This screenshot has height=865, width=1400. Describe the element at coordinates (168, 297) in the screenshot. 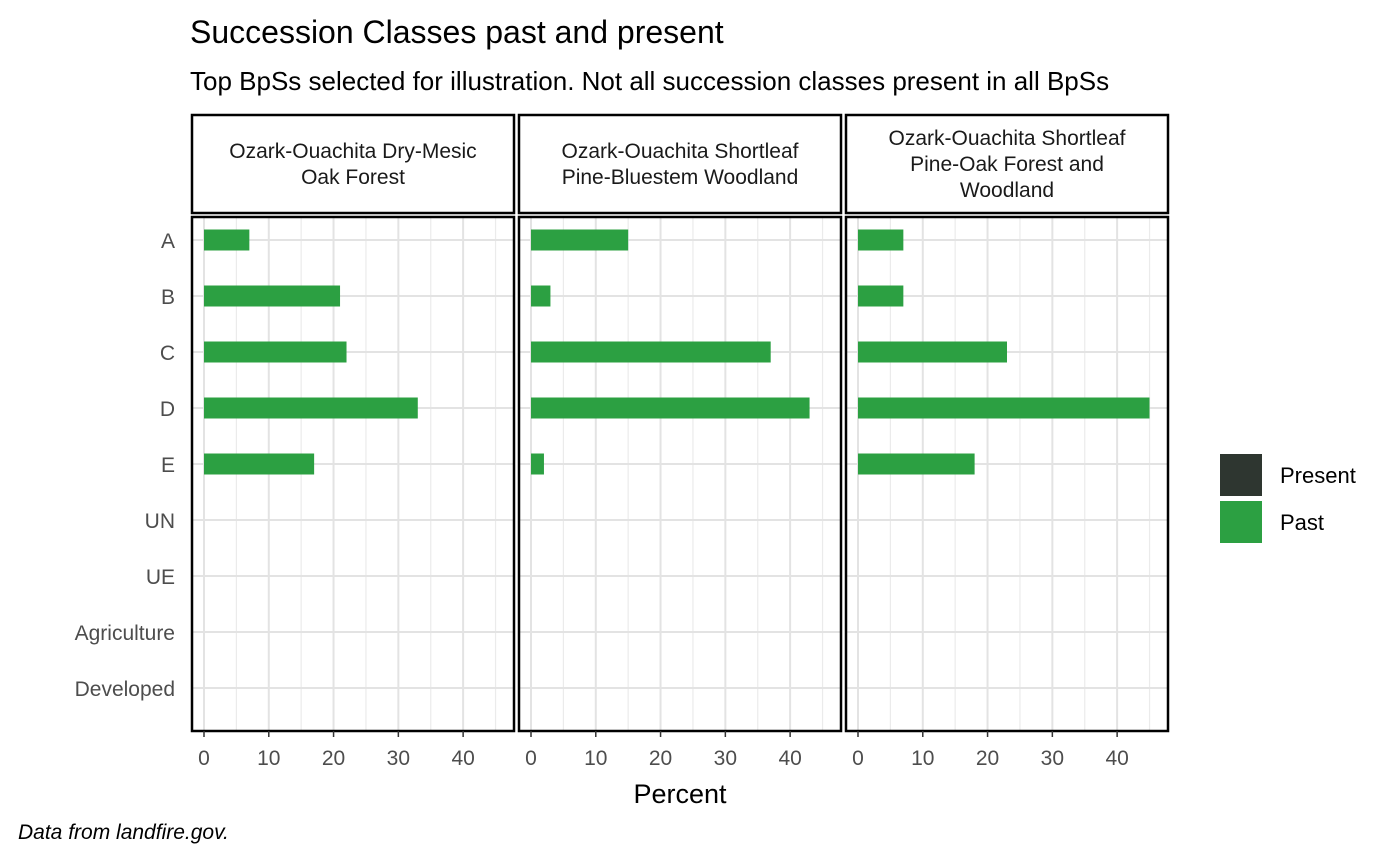

I see `y-tick-label: B` at that location.